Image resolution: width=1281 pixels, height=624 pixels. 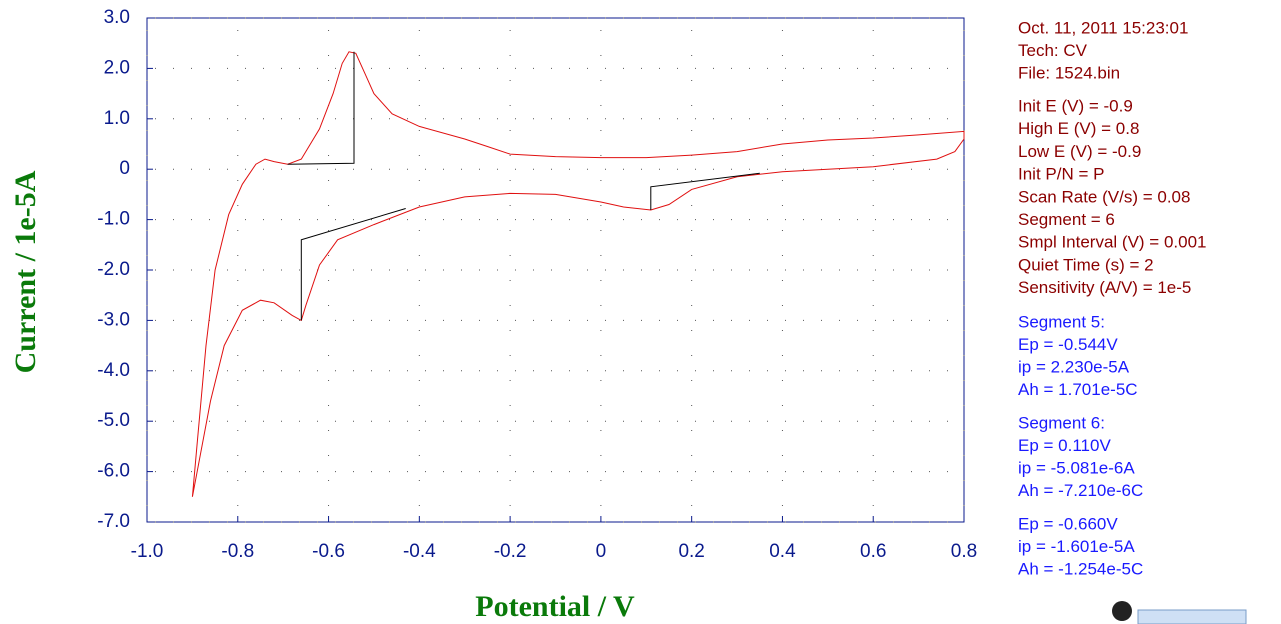 What do you see at coordinates (1104, 287) in the screenshot?
I see `info-line: Sensitivity (A/V) = 1e-5` at bounding box center [1104, 287].